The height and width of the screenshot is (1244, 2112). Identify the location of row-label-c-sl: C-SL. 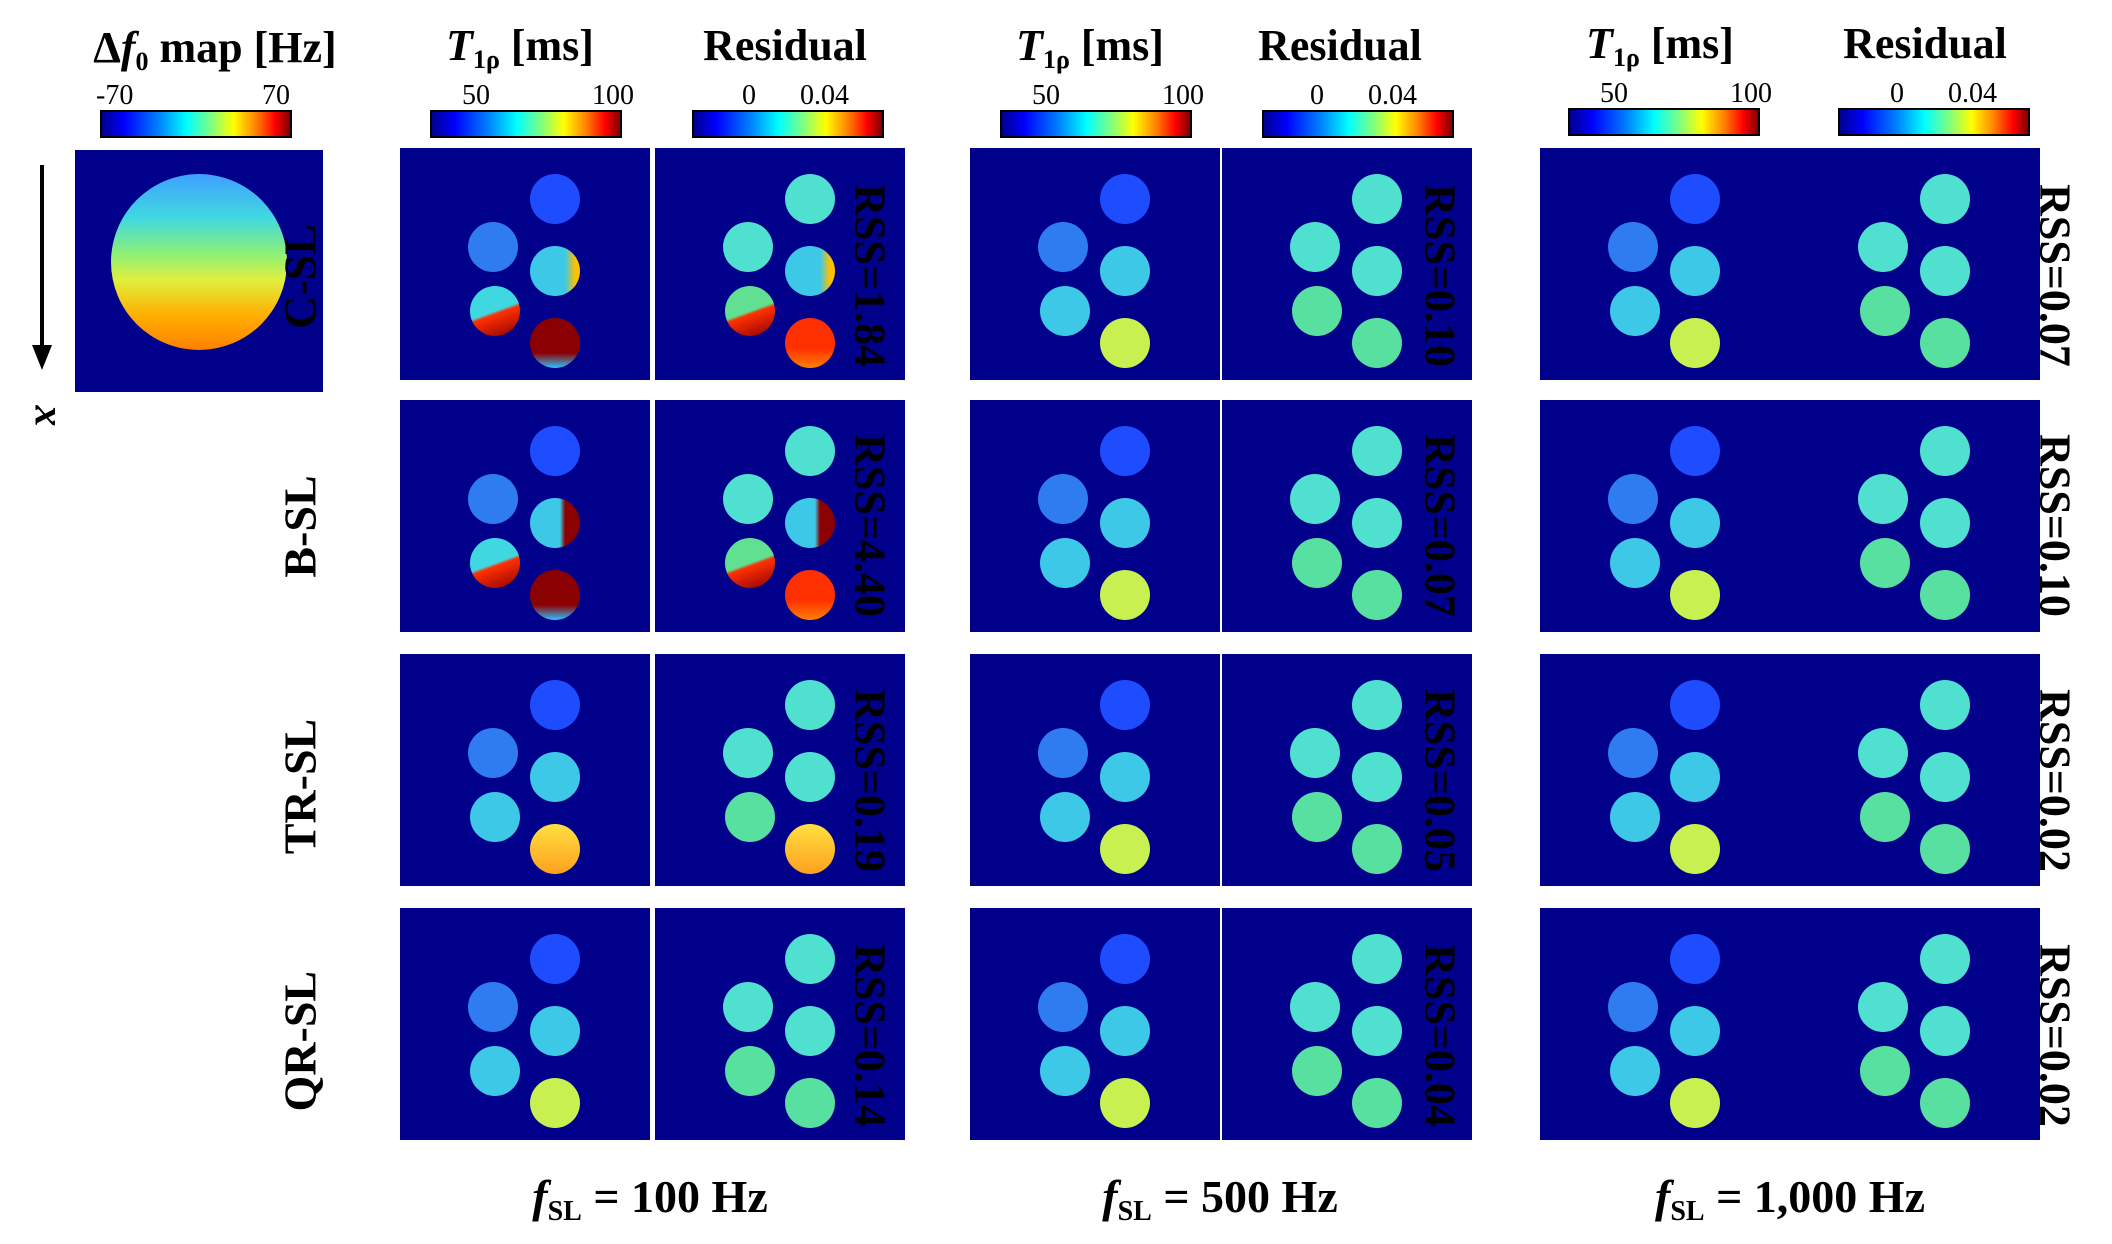
(300, 276).